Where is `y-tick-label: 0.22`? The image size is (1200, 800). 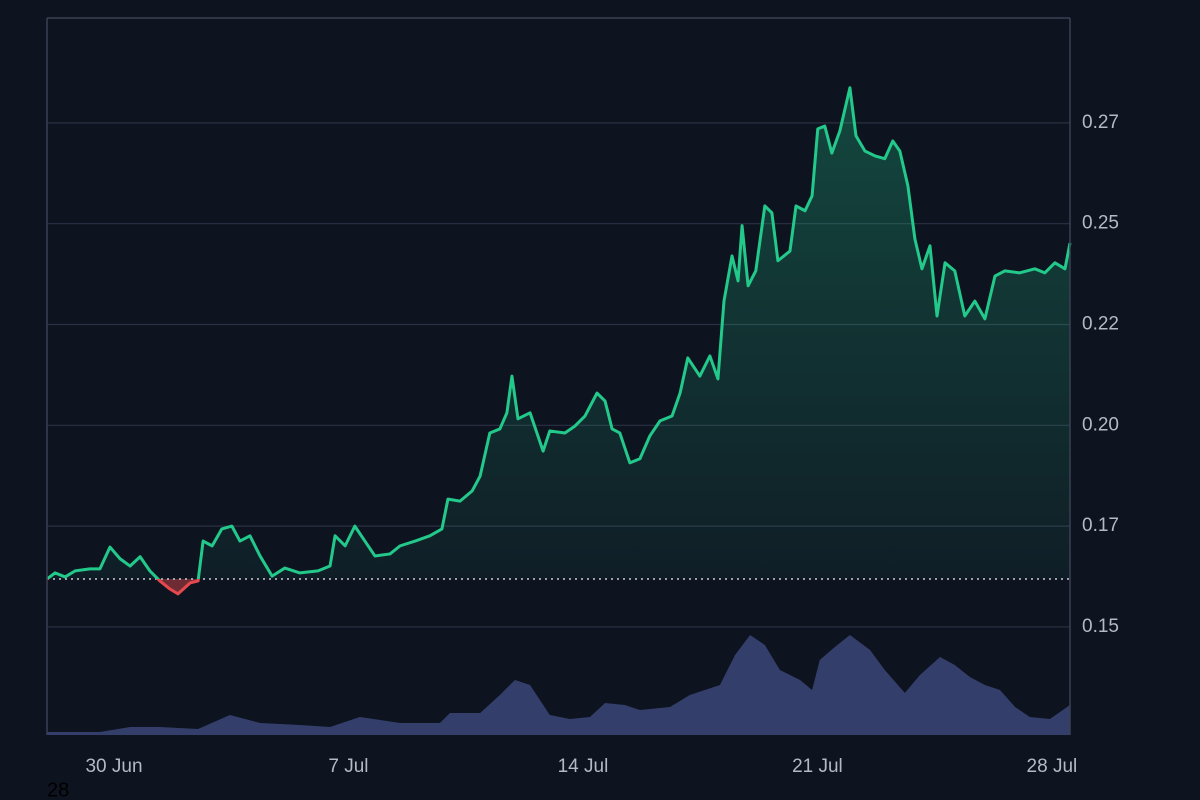
y-tick-label: 0.22 is located at coordinates (1100, 323).